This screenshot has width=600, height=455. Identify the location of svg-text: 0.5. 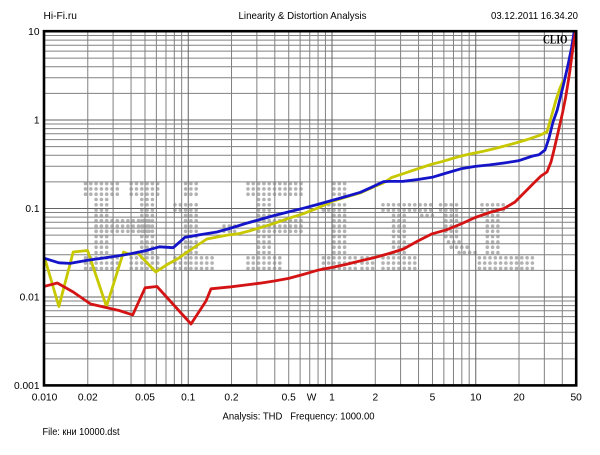
(289, 398).